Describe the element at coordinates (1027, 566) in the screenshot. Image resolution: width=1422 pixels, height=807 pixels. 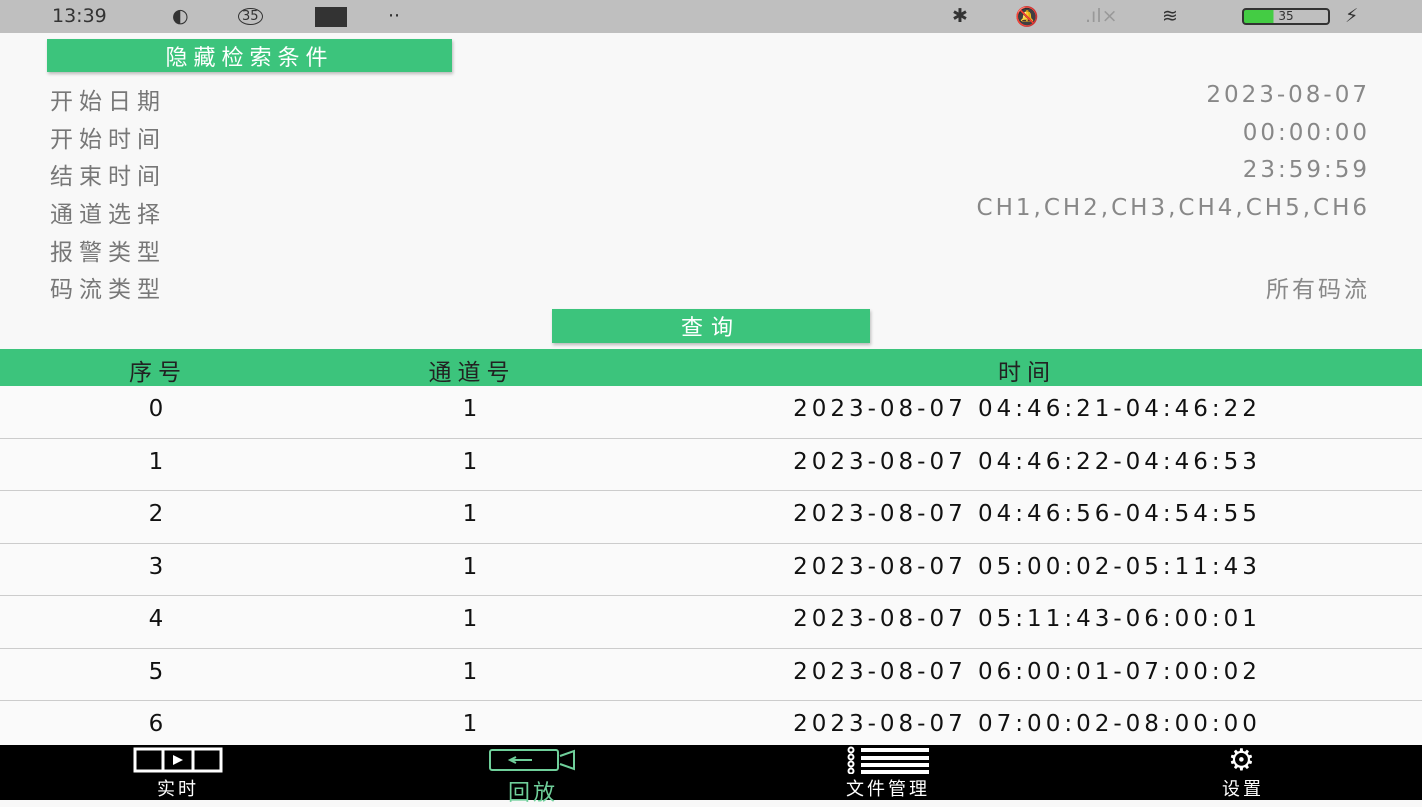
I see `cell-time: 2023-08-07 05:00:02-05:11:43` at that location.